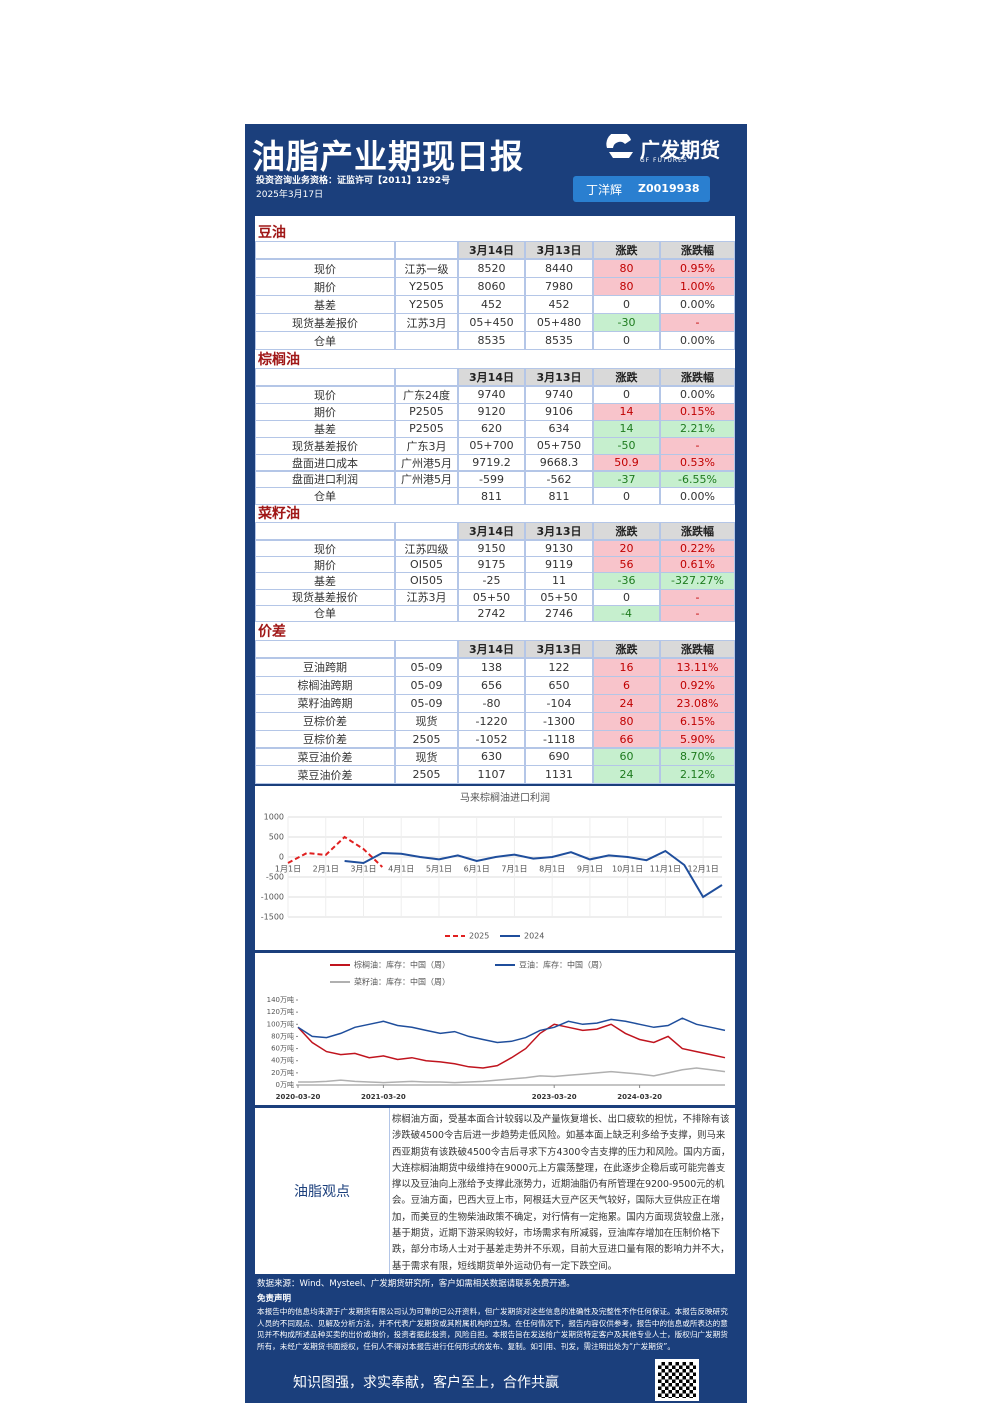  I want to click on x-tick-label: 8月1日, so click(552, 869).